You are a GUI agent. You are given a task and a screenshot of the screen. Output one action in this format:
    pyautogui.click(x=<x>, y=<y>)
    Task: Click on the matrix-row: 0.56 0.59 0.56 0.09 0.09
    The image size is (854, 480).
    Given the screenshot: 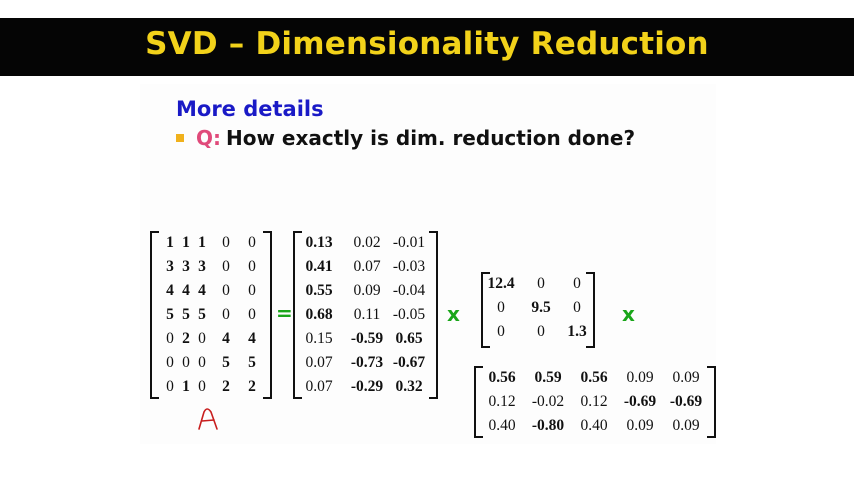 What is the action you would take?
    pyautogui.click(x=595, y=378)
    